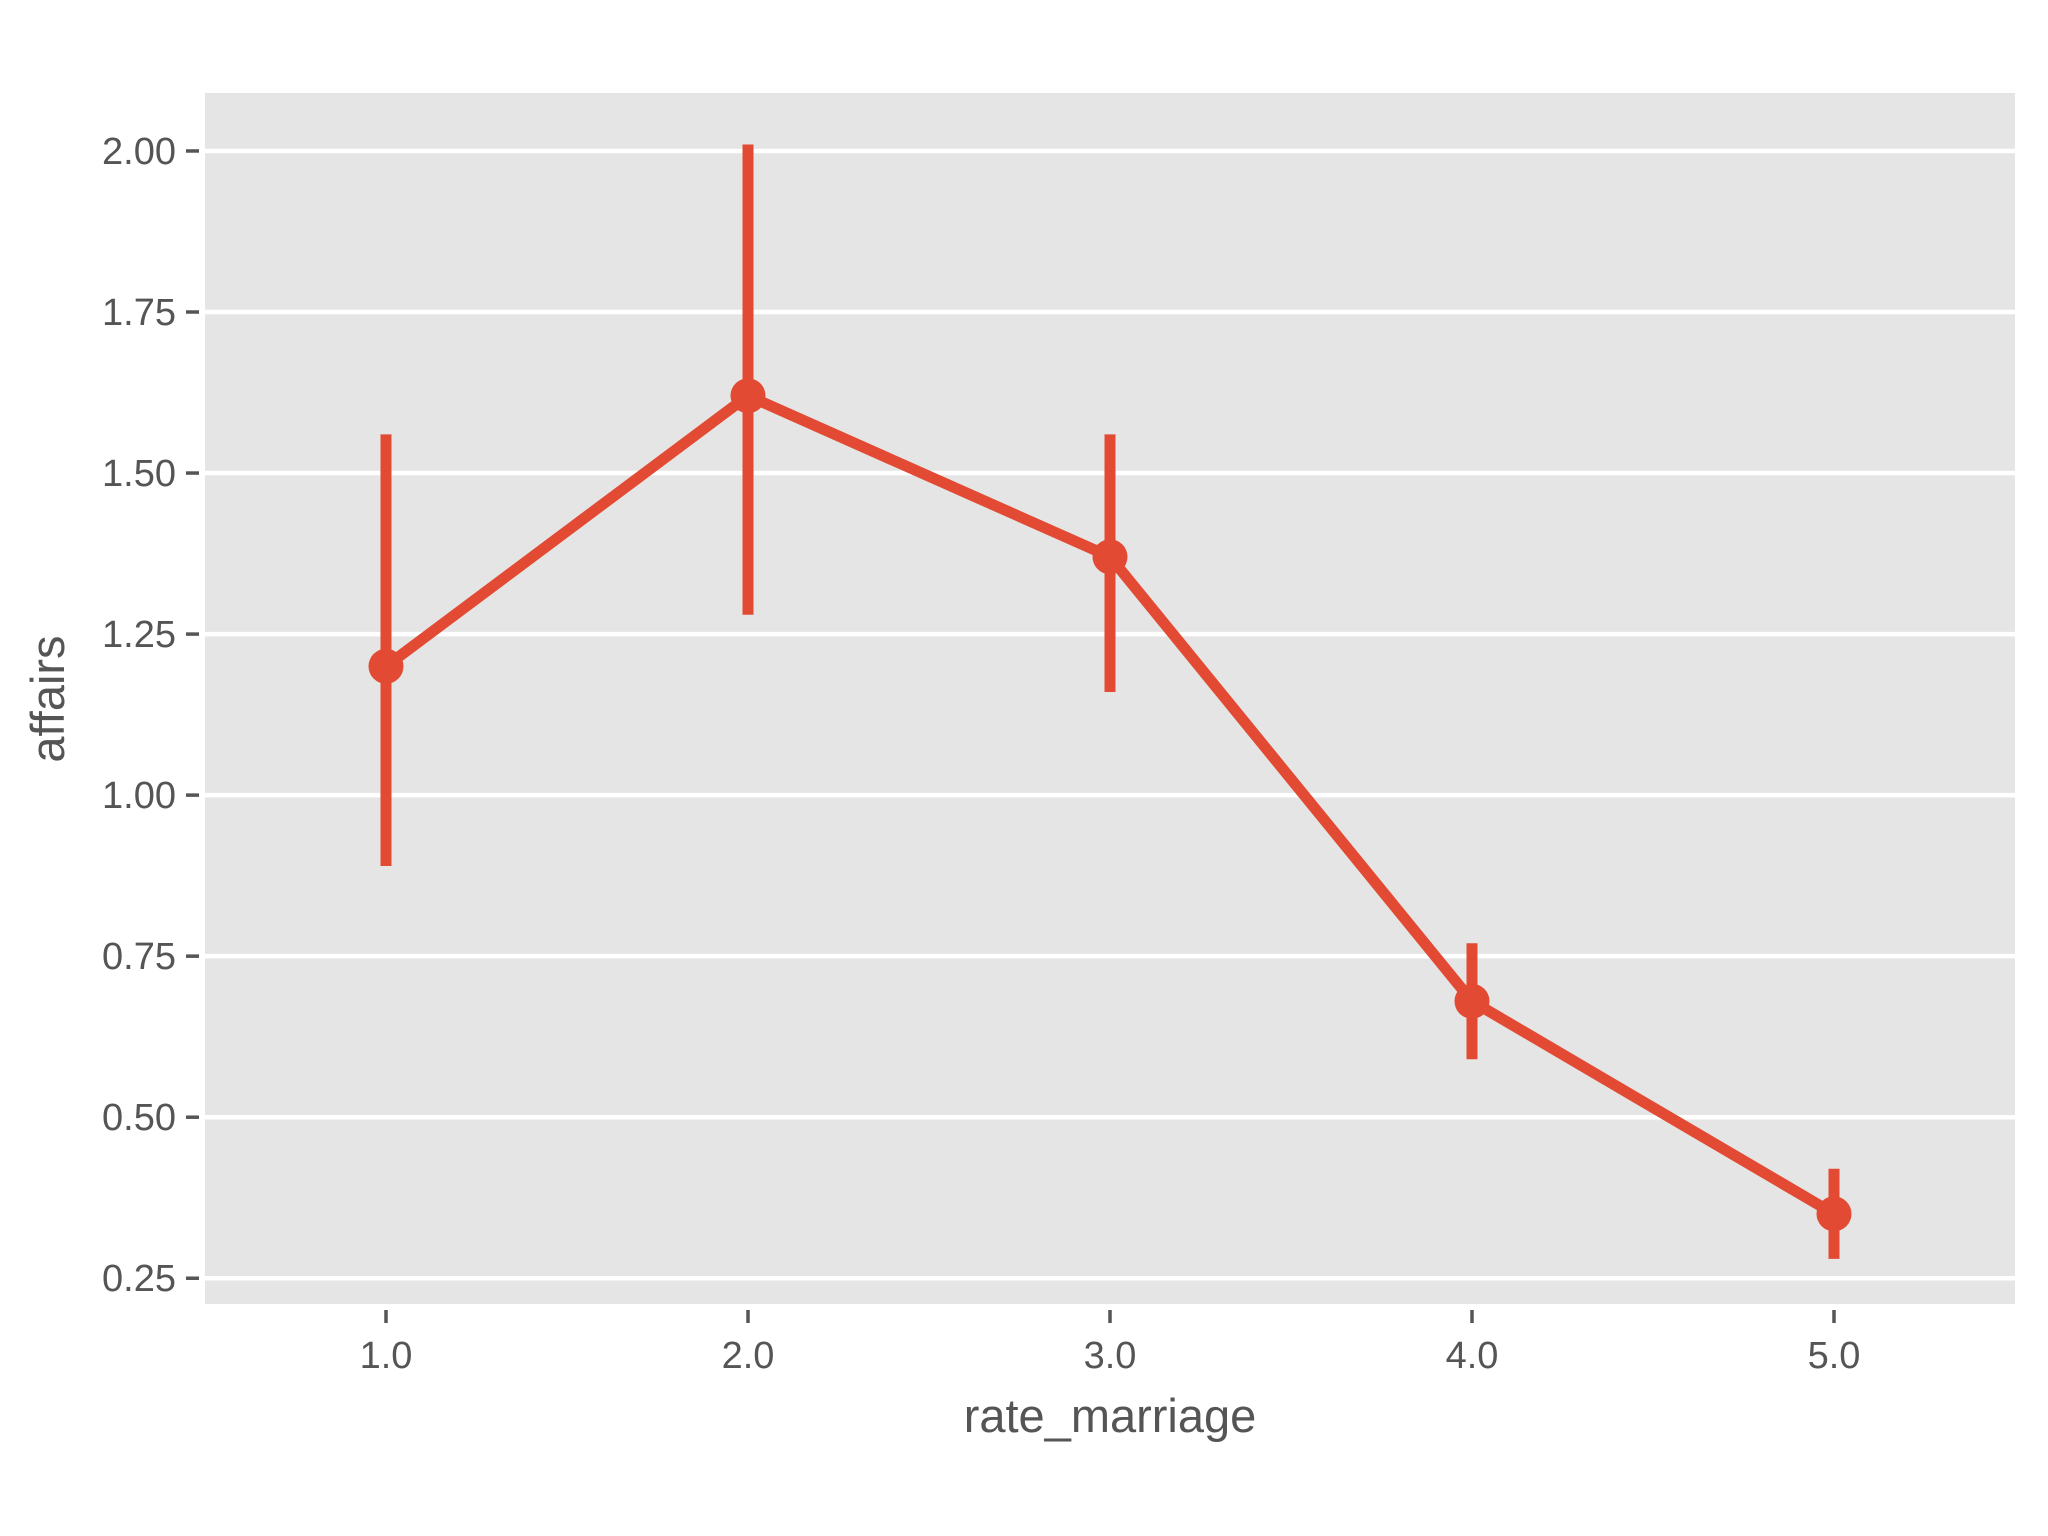 The height and width of the screenshot is (1536, 2048). Describe the element at coordinates (139, 152) in the screenshot. I see `y-tick-label: 2.00` at that location.